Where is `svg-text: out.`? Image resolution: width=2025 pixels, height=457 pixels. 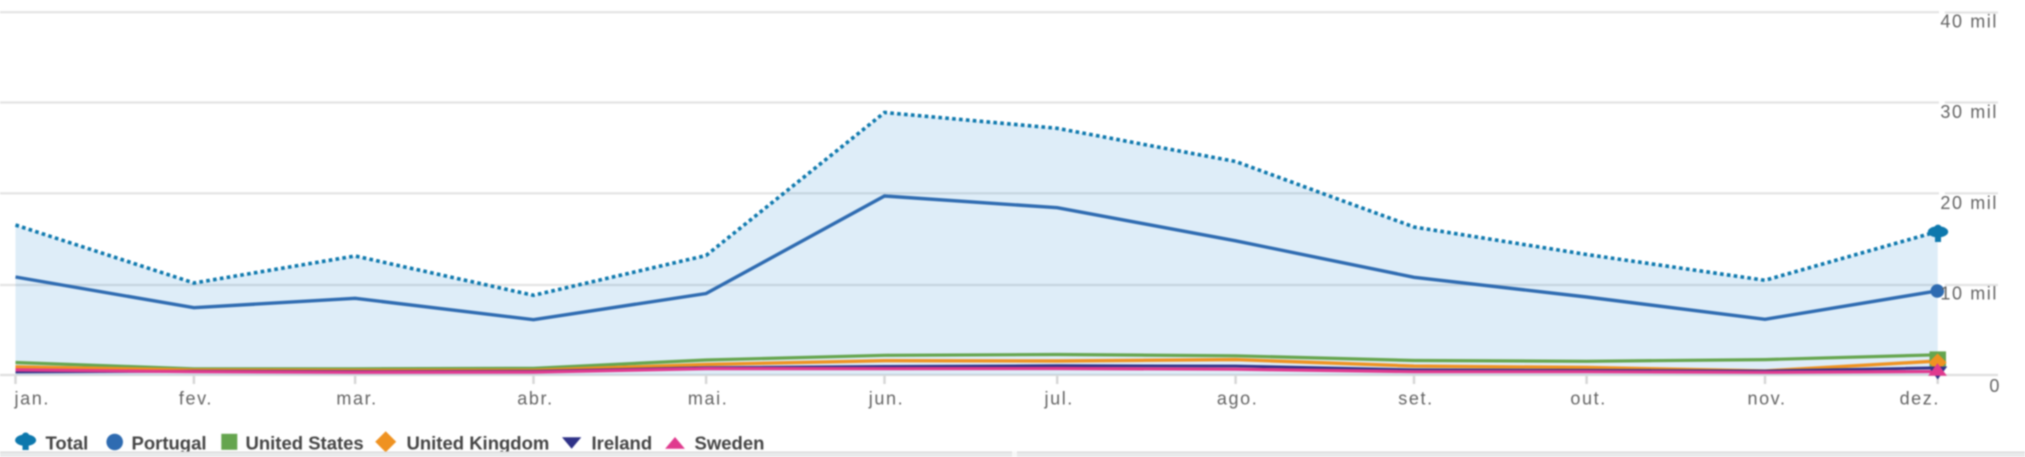 svg-text: out. is located at coordinates (1588, 399).